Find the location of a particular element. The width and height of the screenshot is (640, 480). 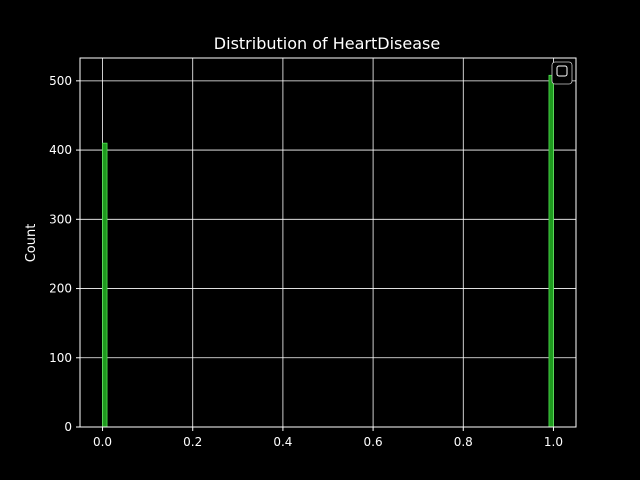

legend-handle is located at coordinates (562, 71).